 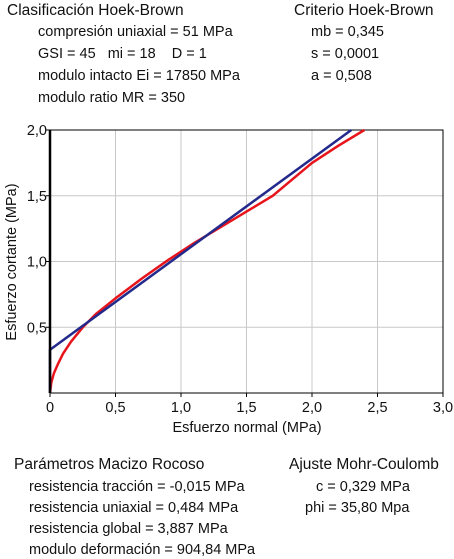 What do you see at coordinates (135, 32) in the screenshot?
I see `classification-line: compresión uniaxial = 51 MPa` at bounding box center [135, 32].